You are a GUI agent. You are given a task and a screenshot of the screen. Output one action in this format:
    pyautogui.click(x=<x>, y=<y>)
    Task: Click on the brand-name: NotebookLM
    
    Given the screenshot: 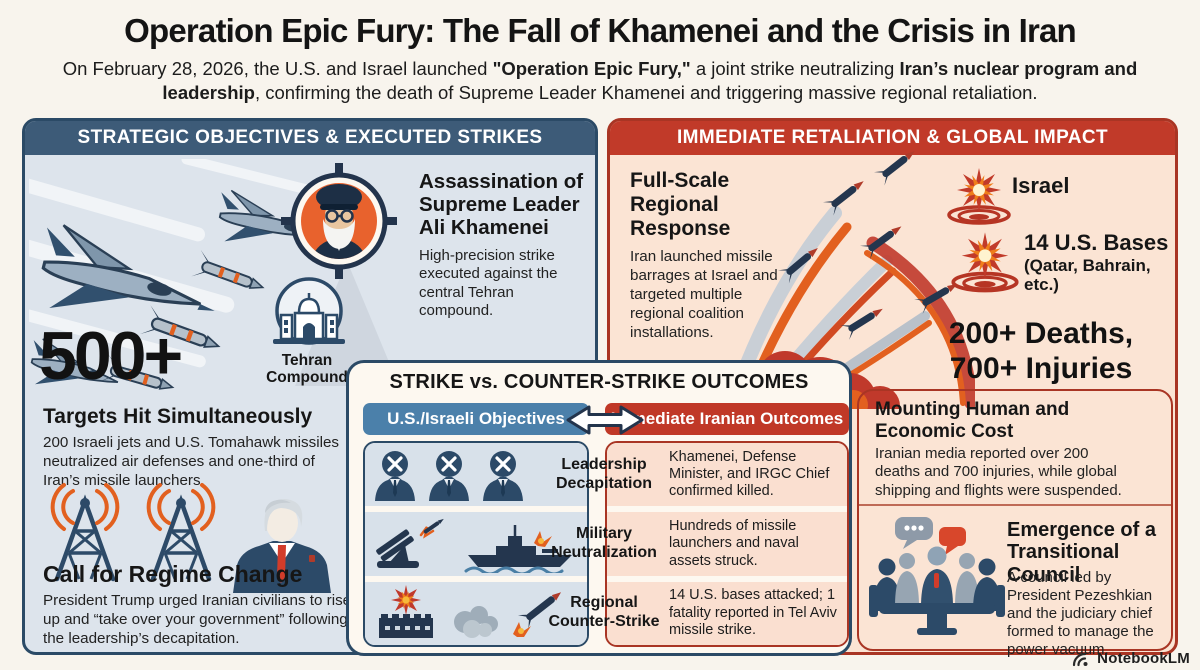 What is the action you would take?
    pyautogui.click(x=1143, y=658)
    